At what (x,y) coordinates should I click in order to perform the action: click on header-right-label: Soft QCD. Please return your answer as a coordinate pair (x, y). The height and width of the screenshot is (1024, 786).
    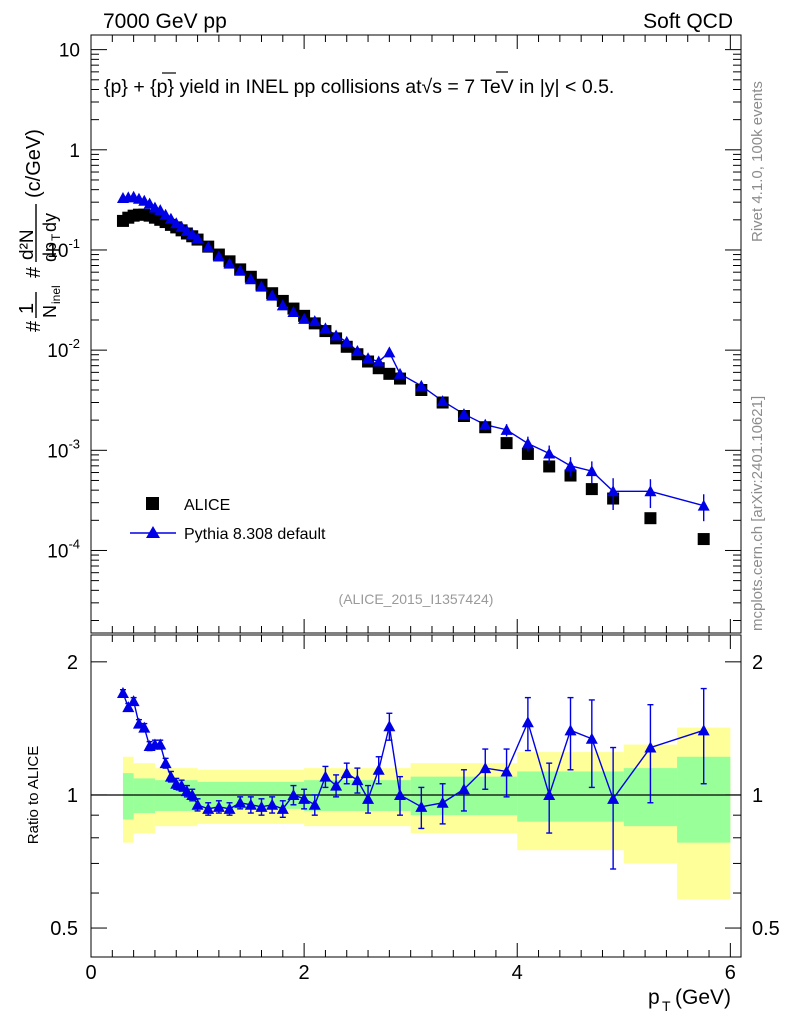
    Looking at the image, I should click on (688, 21).